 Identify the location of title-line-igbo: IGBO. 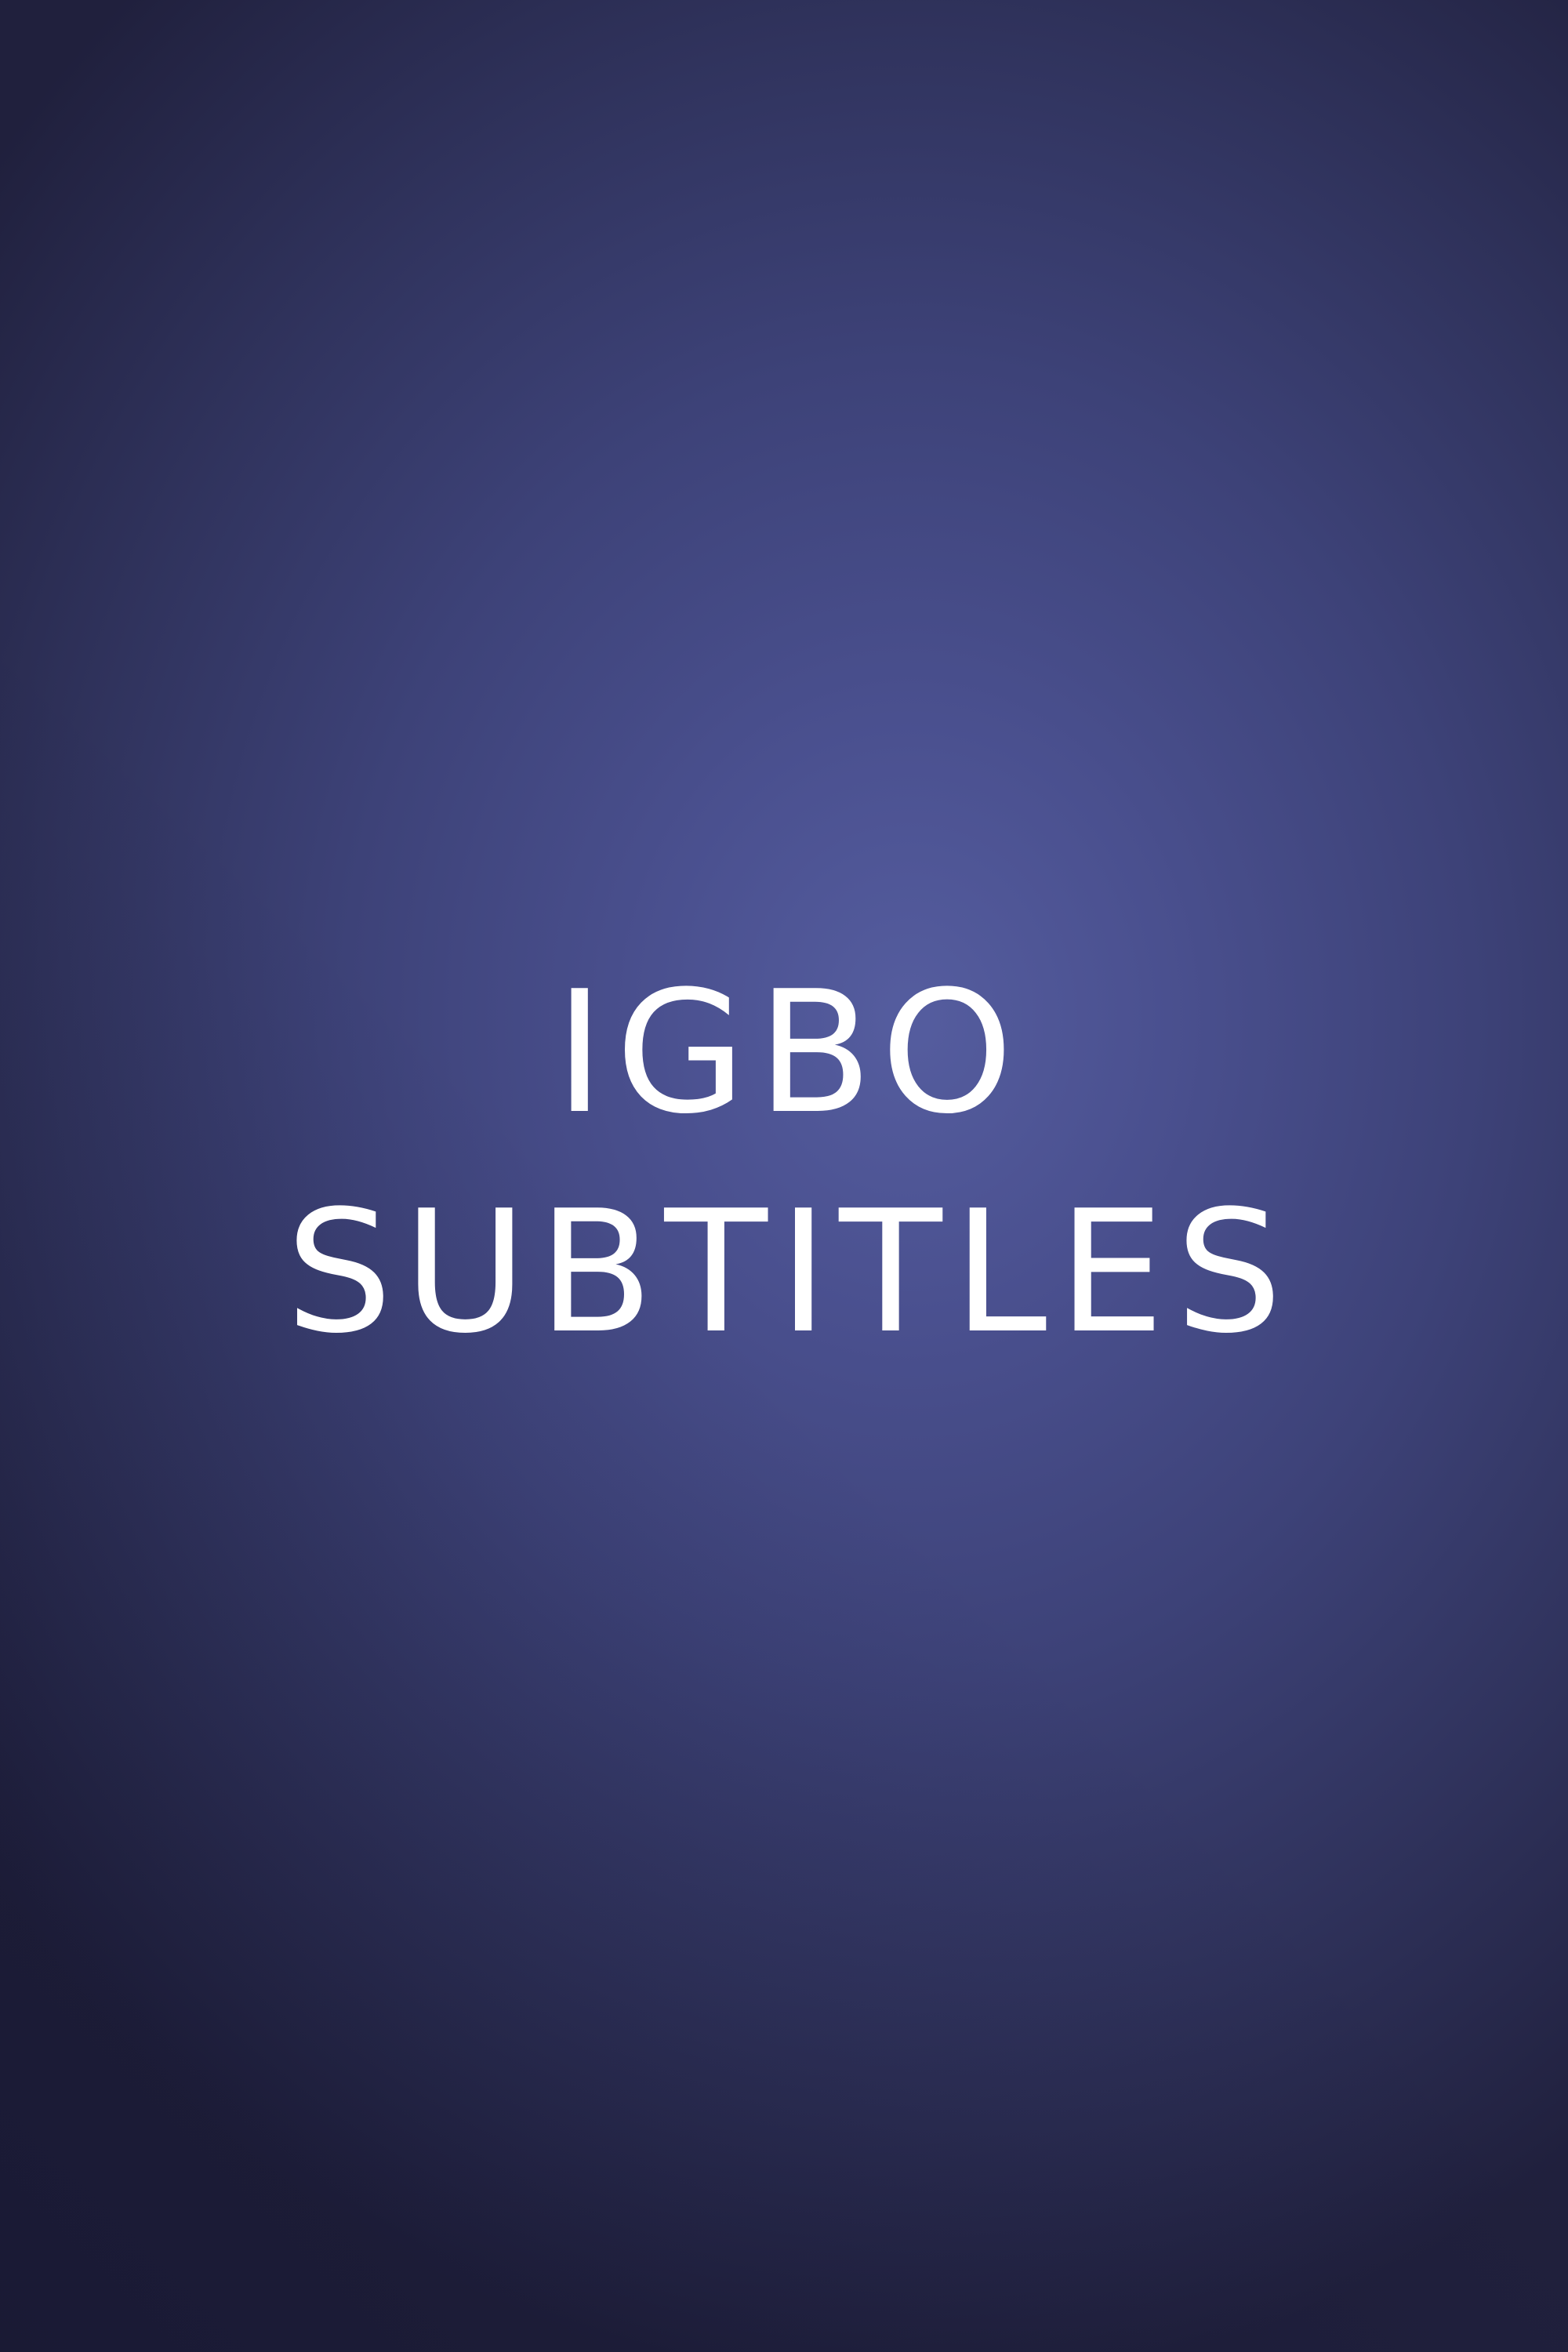
(789, 1052).